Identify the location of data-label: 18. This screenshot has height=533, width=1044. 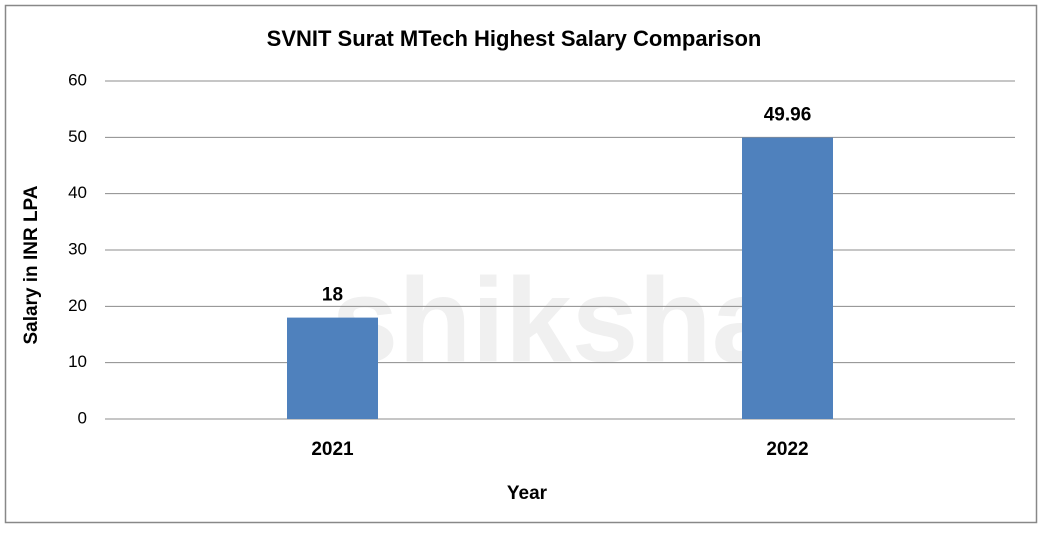
(332, 295).